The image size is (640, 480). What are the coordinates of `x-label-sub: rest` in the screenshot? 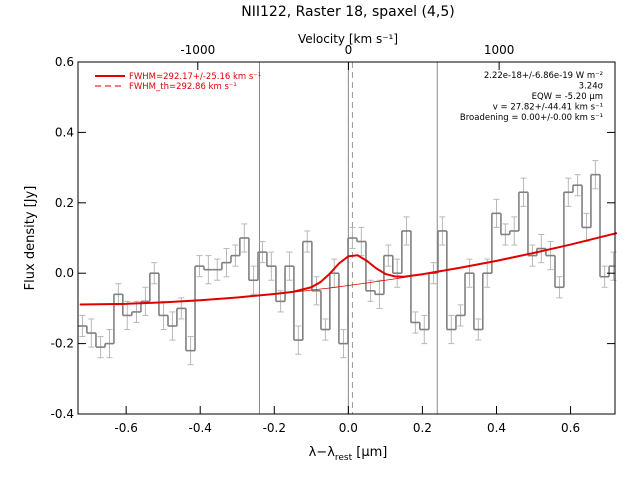 It's located at (344, 458).